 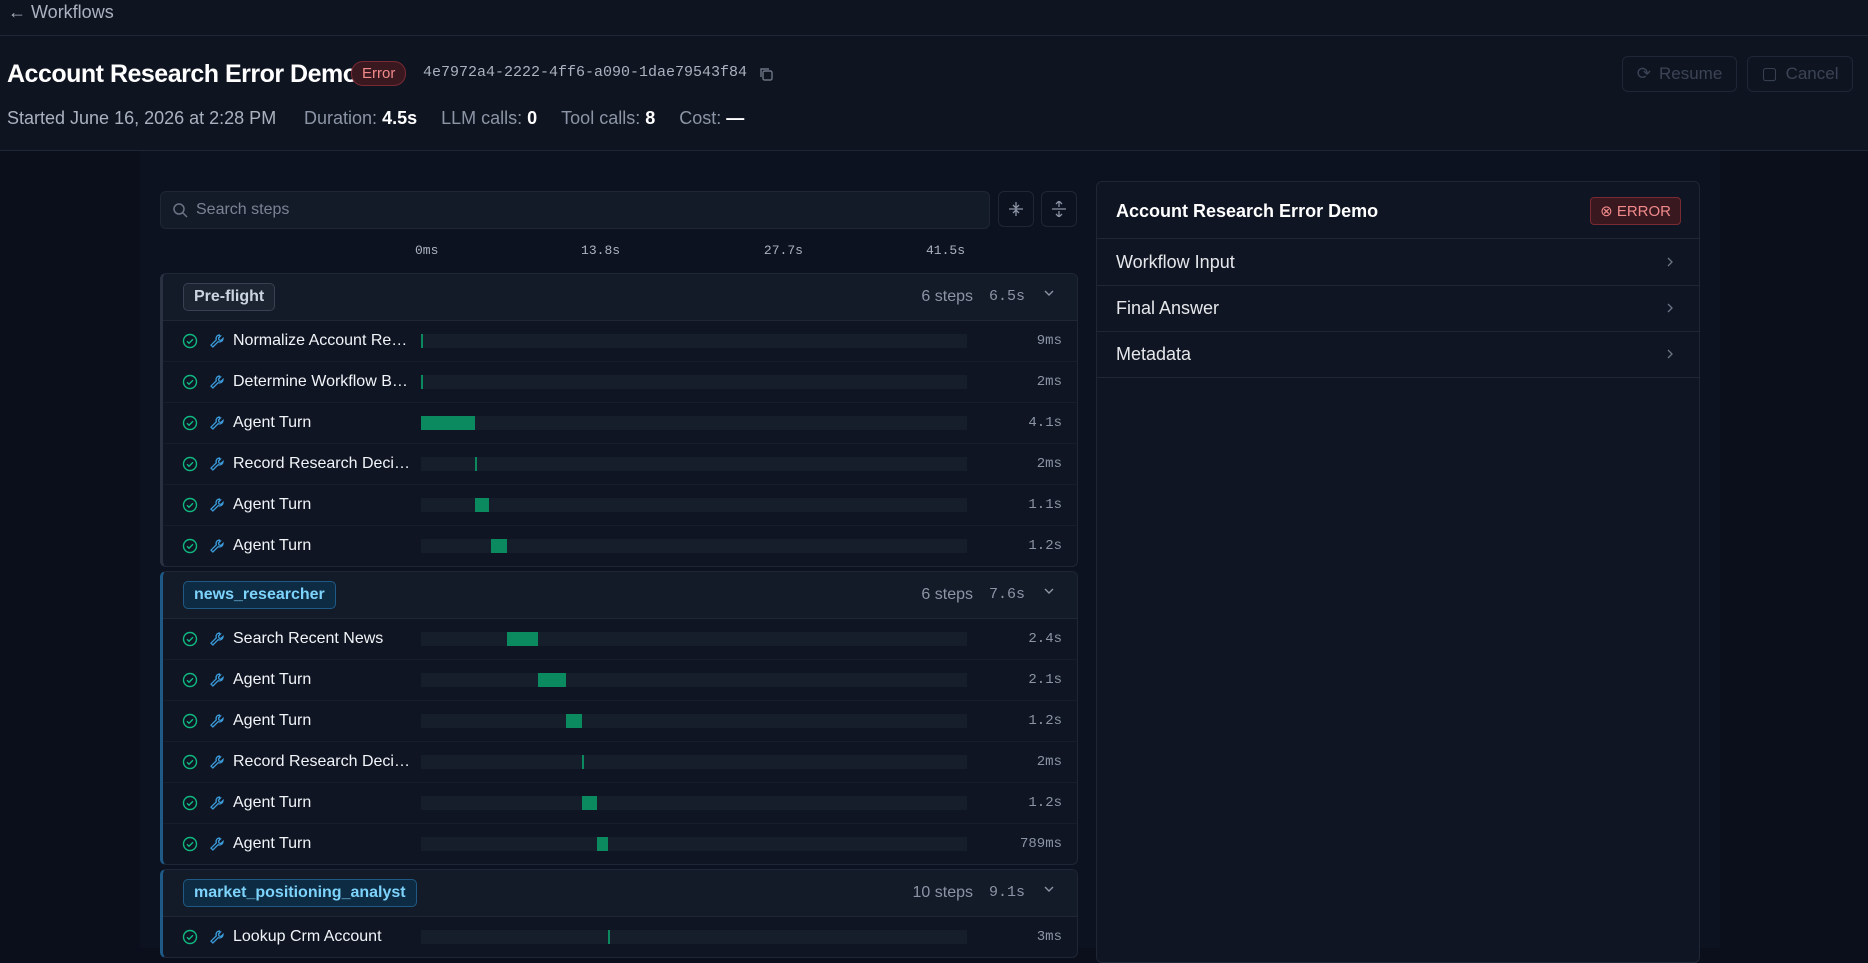 I want to click on step-row: Lookup Crm Account 3ms, so click(x=620, y=937).